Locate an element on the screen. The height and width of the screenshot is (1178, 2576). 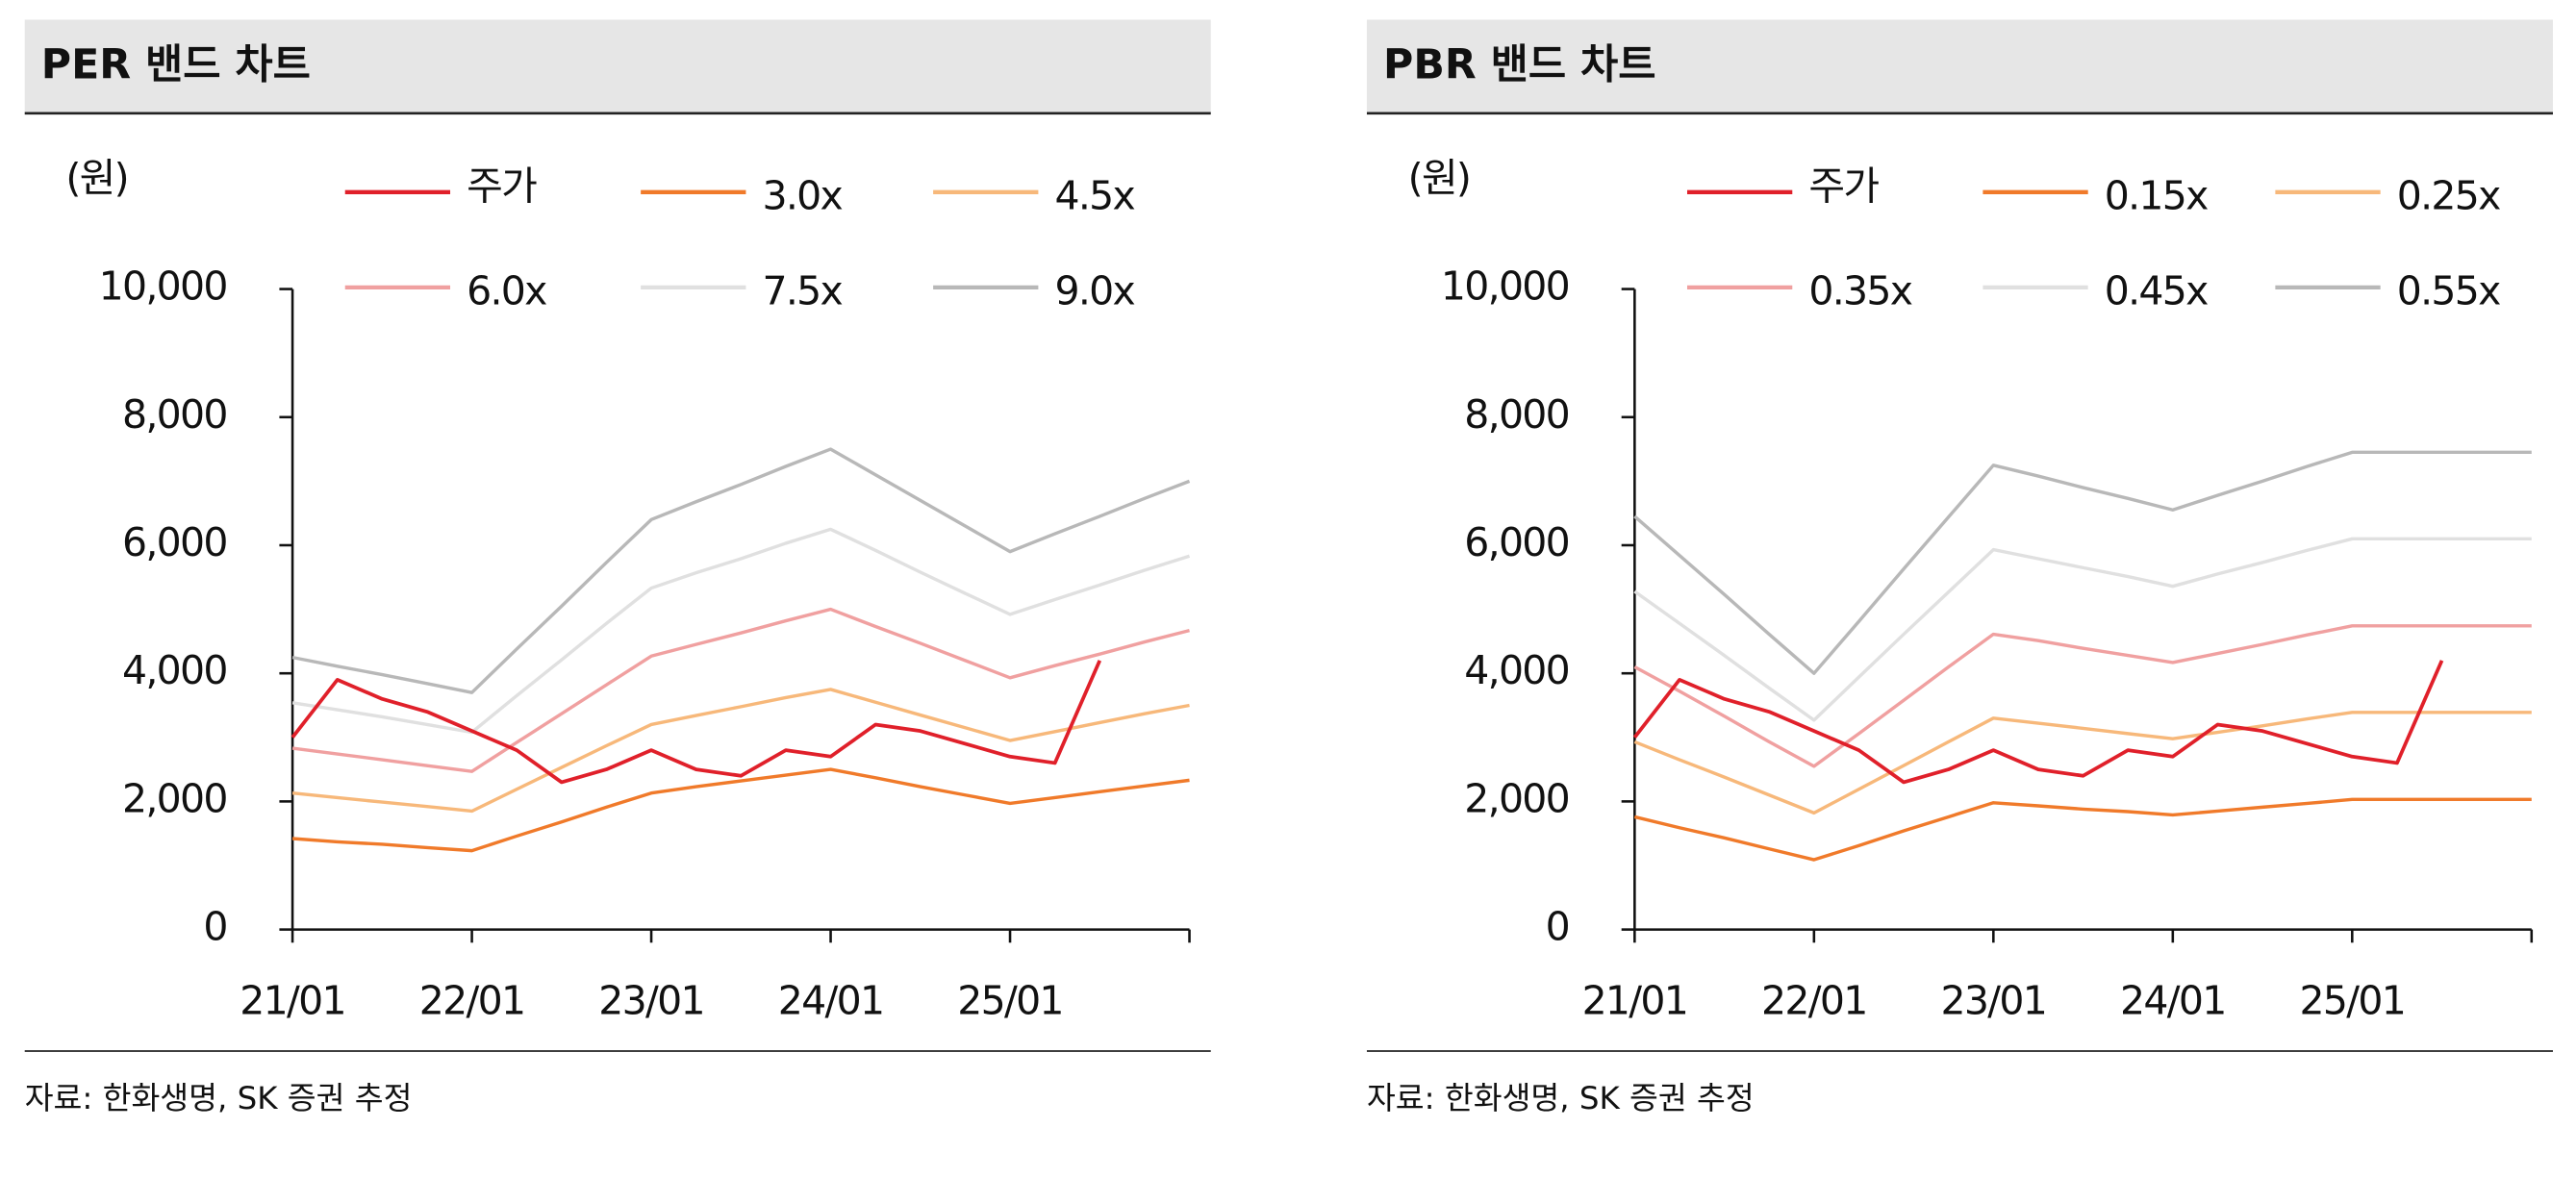
legend-label: 0.25x is located at coordinates (2449, 196).